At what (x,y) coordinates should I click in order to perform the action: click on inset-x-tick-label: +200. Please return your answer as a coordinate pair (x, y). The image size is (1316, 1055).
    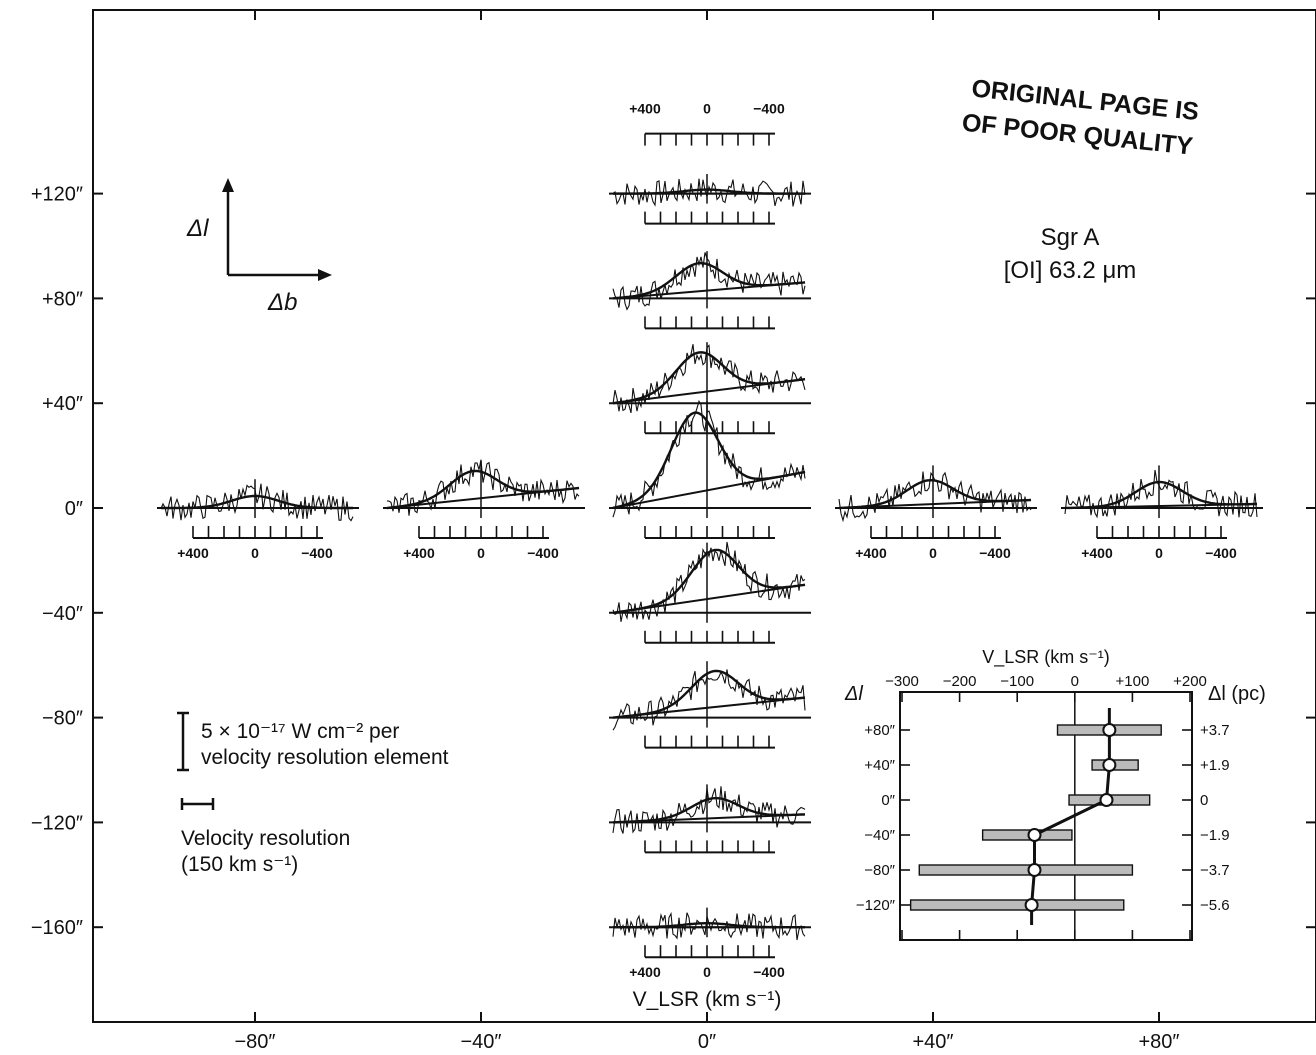
    Looking at the image, I should click on (1190, 681).